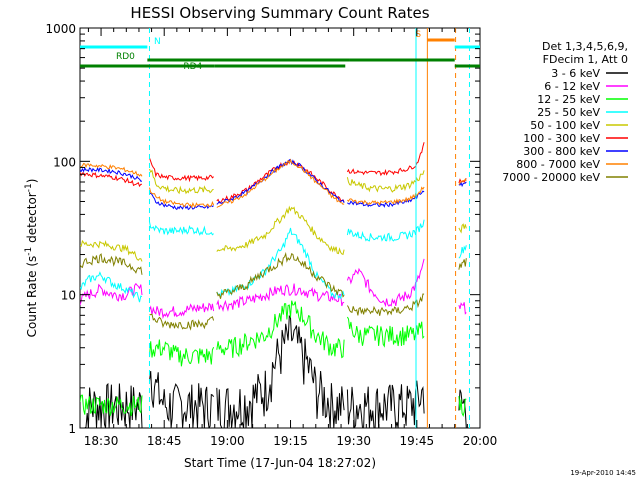  What do you see at coordinates (561, 151) in the screenshot?
I see `legend-label-6: 300 - 800 keV` at bounding box center [561, 151].